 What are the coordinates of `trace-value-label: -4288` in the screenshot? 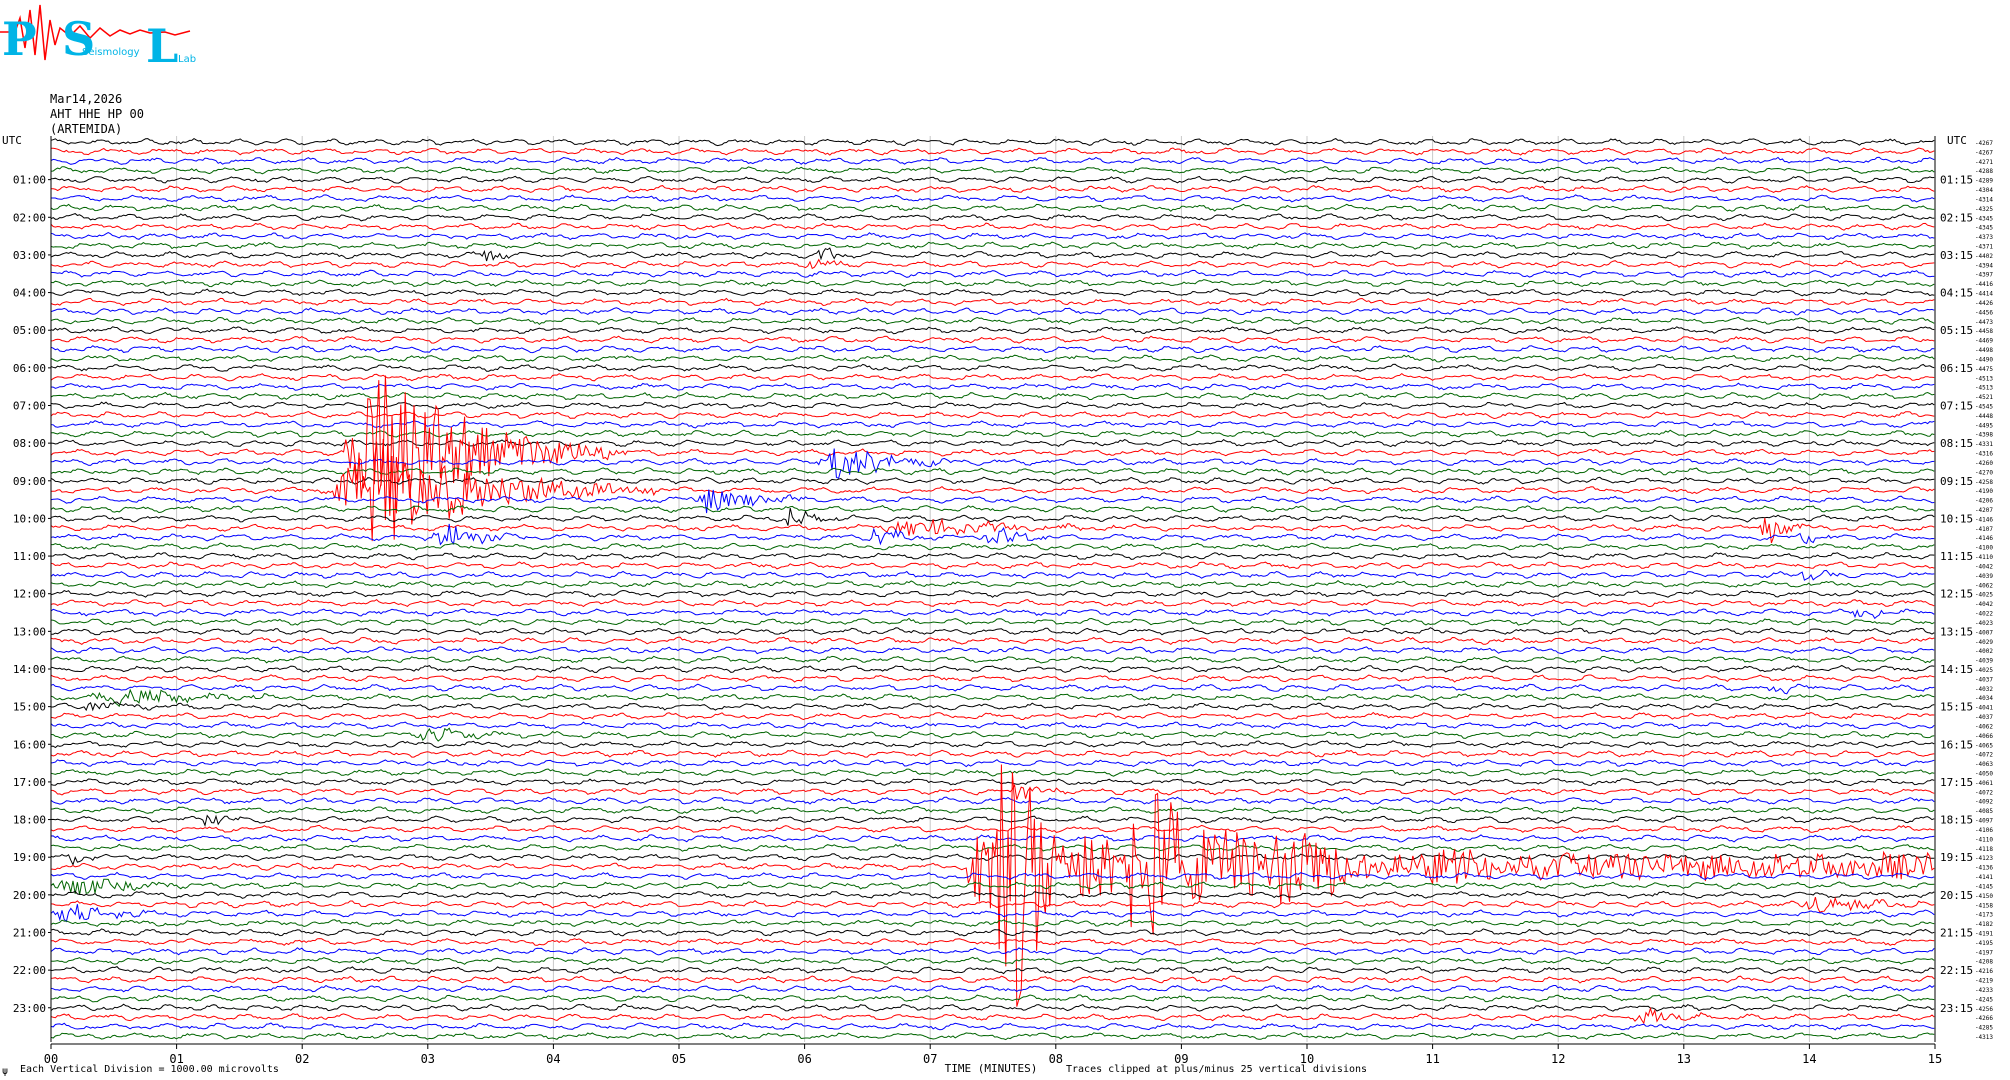 It's located at (1984, 171).